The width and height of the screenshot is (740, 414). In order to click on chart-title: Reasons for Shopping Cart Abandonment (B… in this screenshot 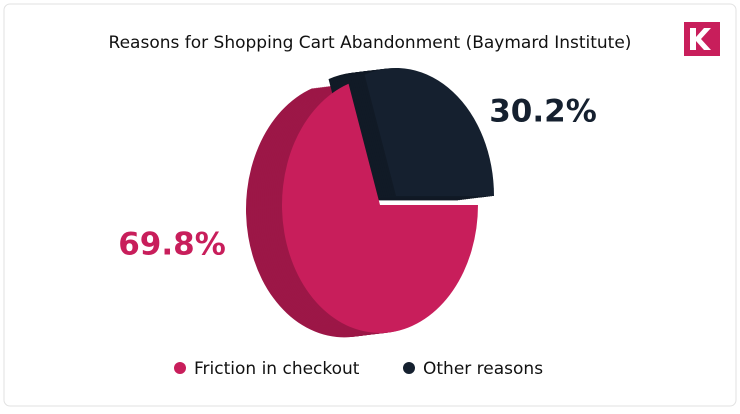, I will do `click(370, 43)`.